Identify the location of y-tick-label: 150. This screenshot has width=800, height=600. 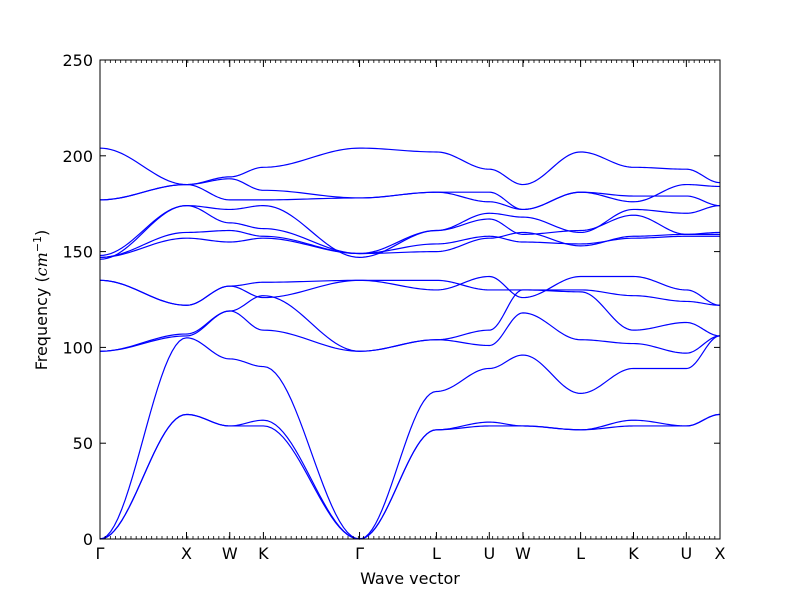
(77, 252).